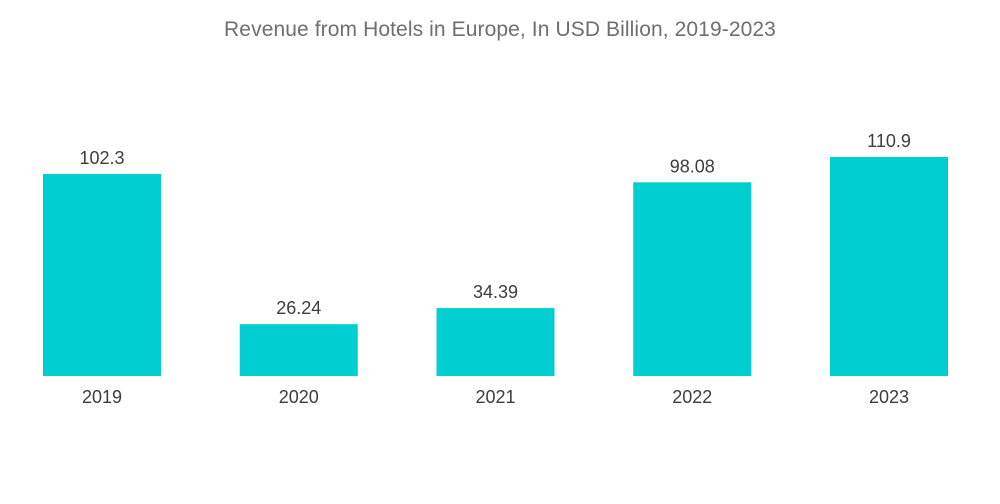 This screenshot has width=1000, height=504. I want to click on data-label-2022: 98.08, so click(692, 166).